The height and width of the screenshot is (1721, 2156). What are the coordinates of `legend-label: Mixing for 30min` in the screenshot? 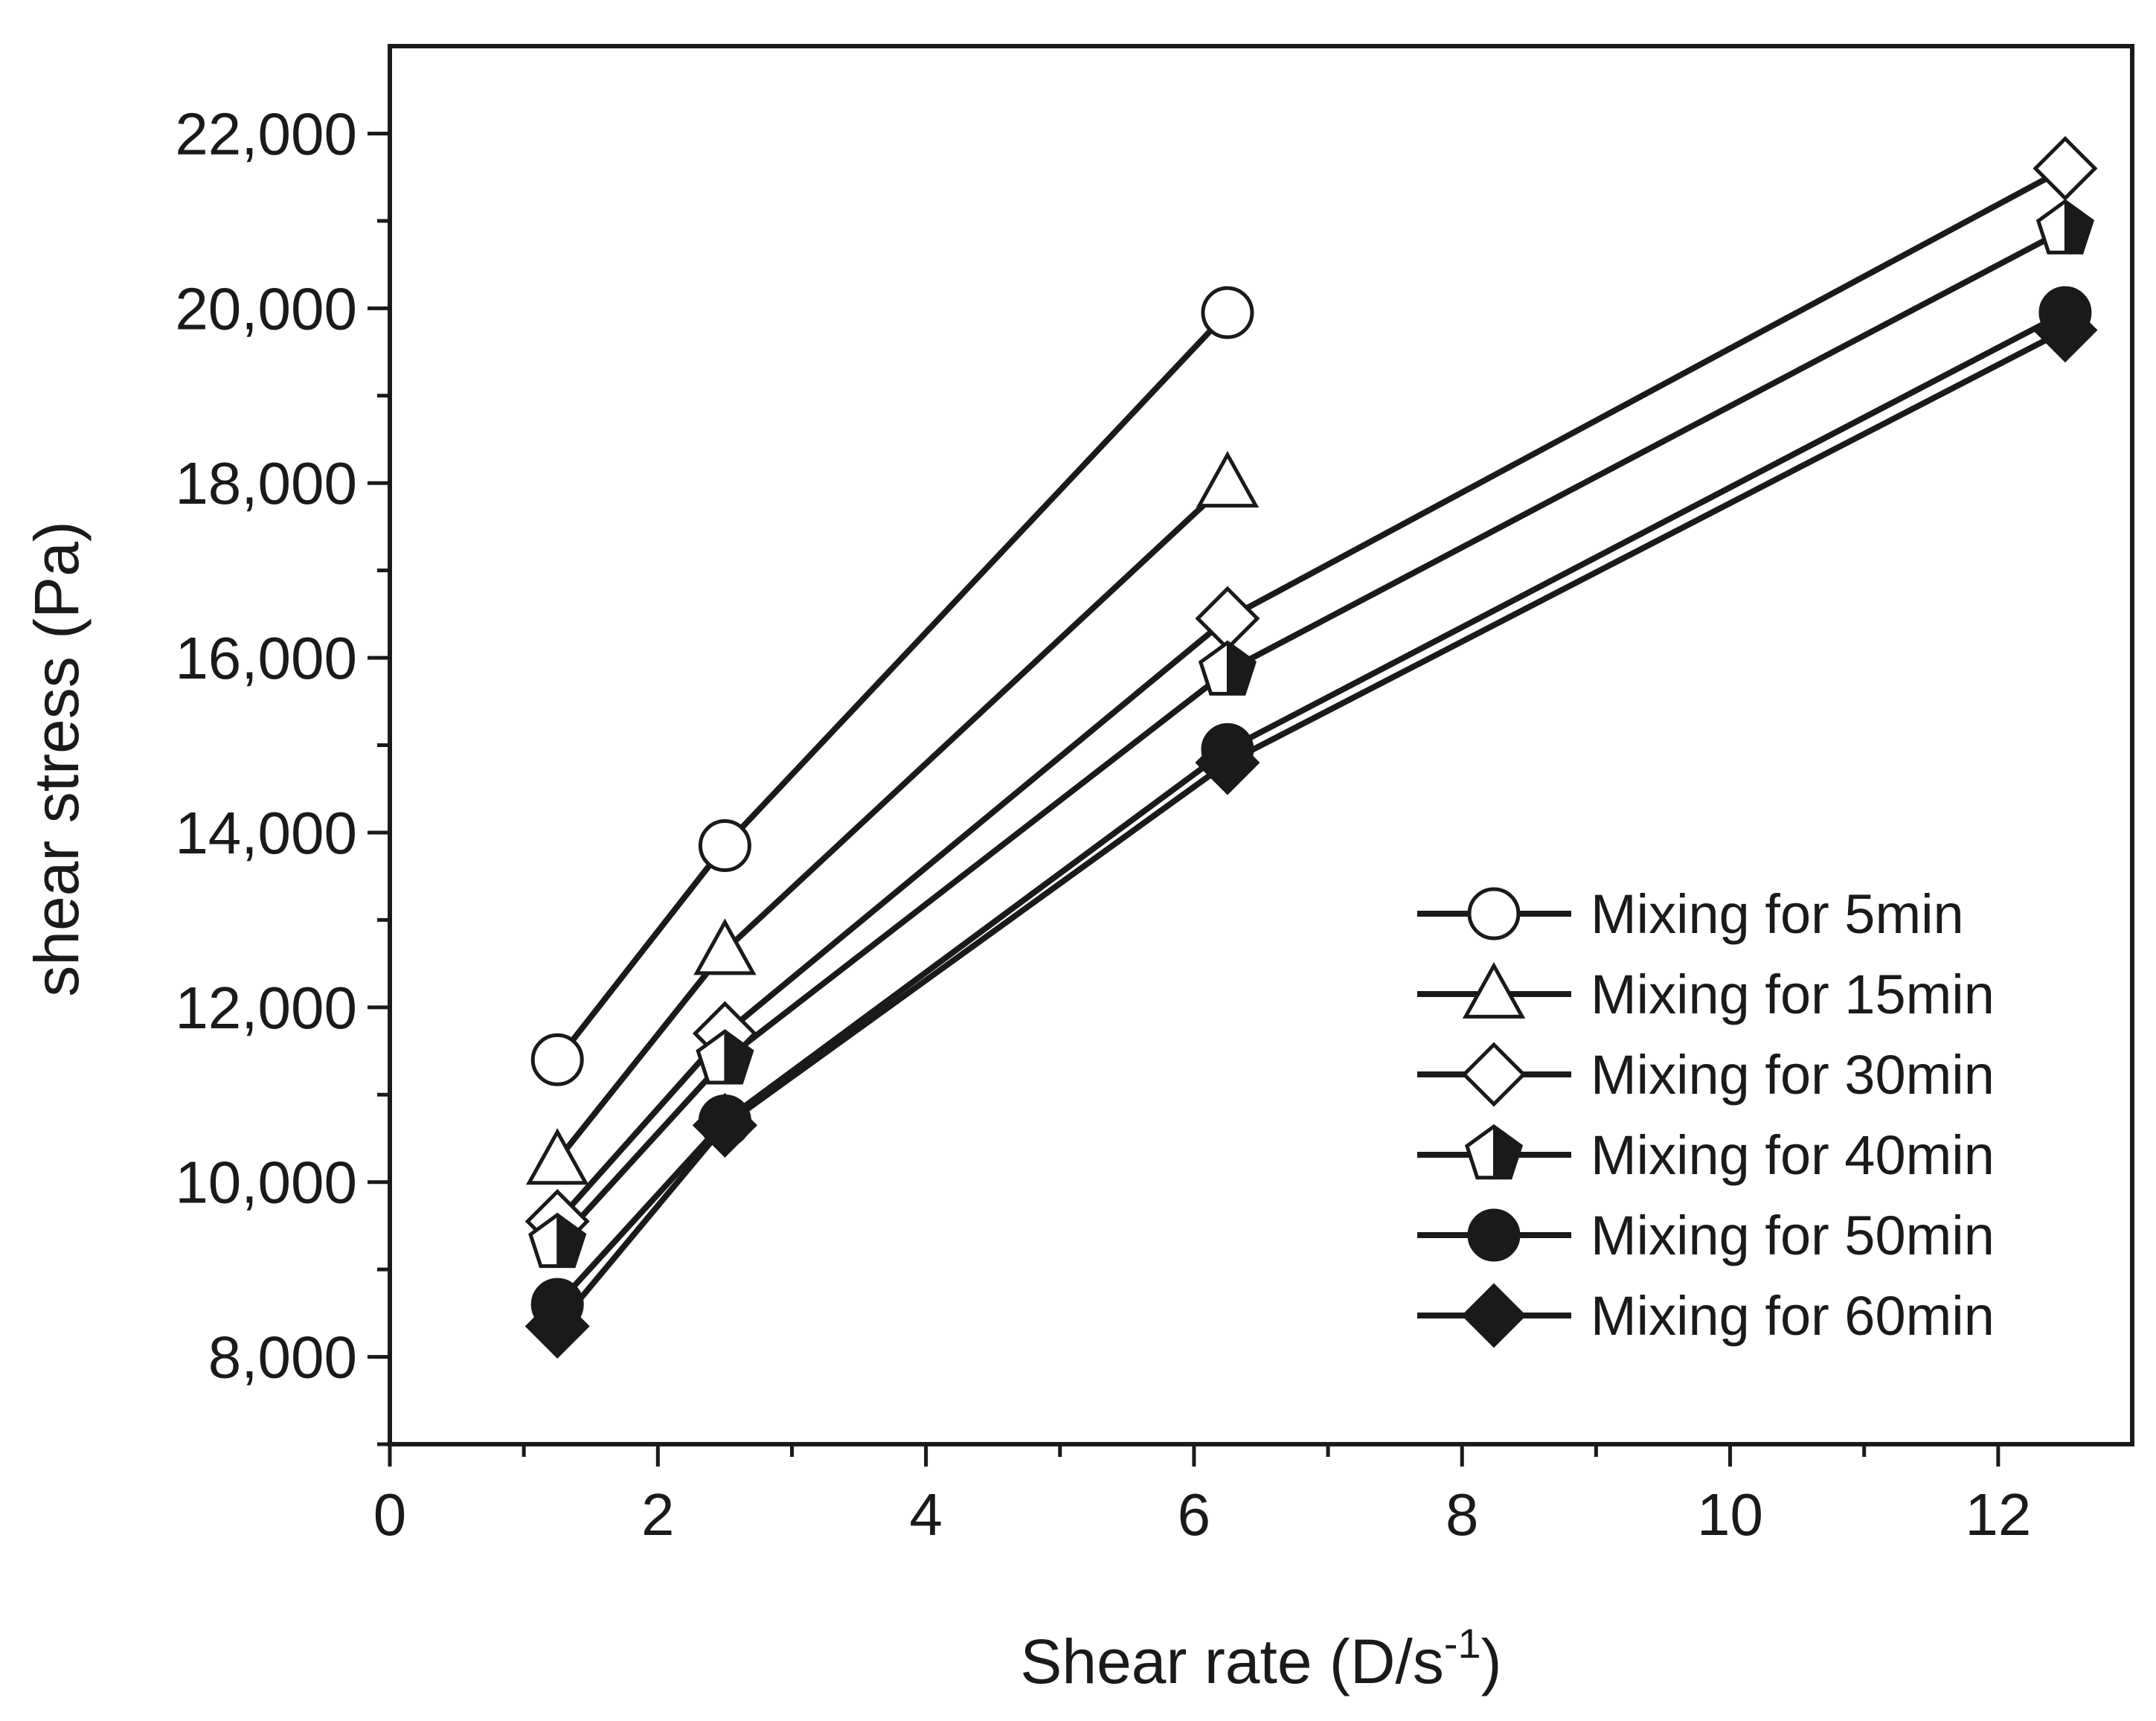 It's located at (1793, 1075).